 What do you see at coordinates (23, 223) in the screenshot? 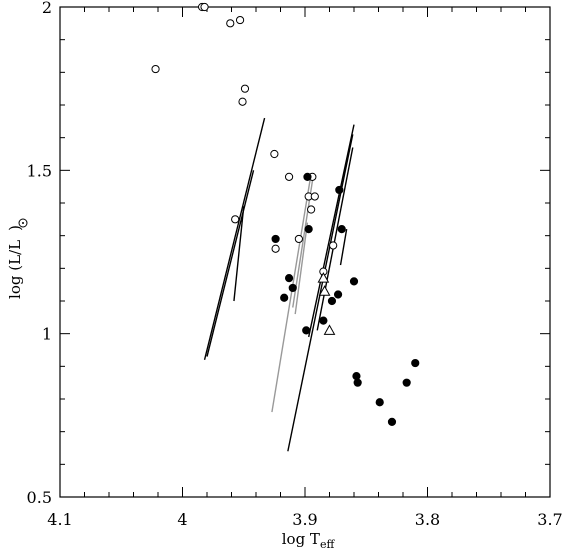
I see `sun-symbol-icon` at bounding box center [23, 223].